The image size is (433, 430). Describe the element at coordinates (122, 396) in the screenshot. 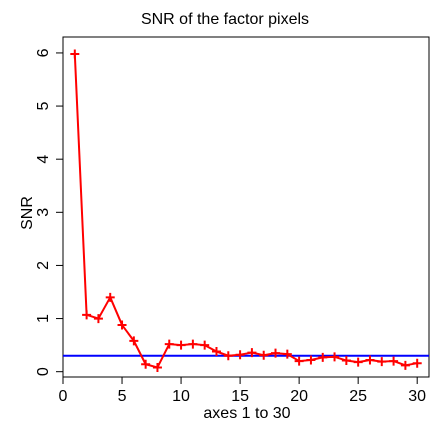

I see `x-tick-label: 5` at that location.